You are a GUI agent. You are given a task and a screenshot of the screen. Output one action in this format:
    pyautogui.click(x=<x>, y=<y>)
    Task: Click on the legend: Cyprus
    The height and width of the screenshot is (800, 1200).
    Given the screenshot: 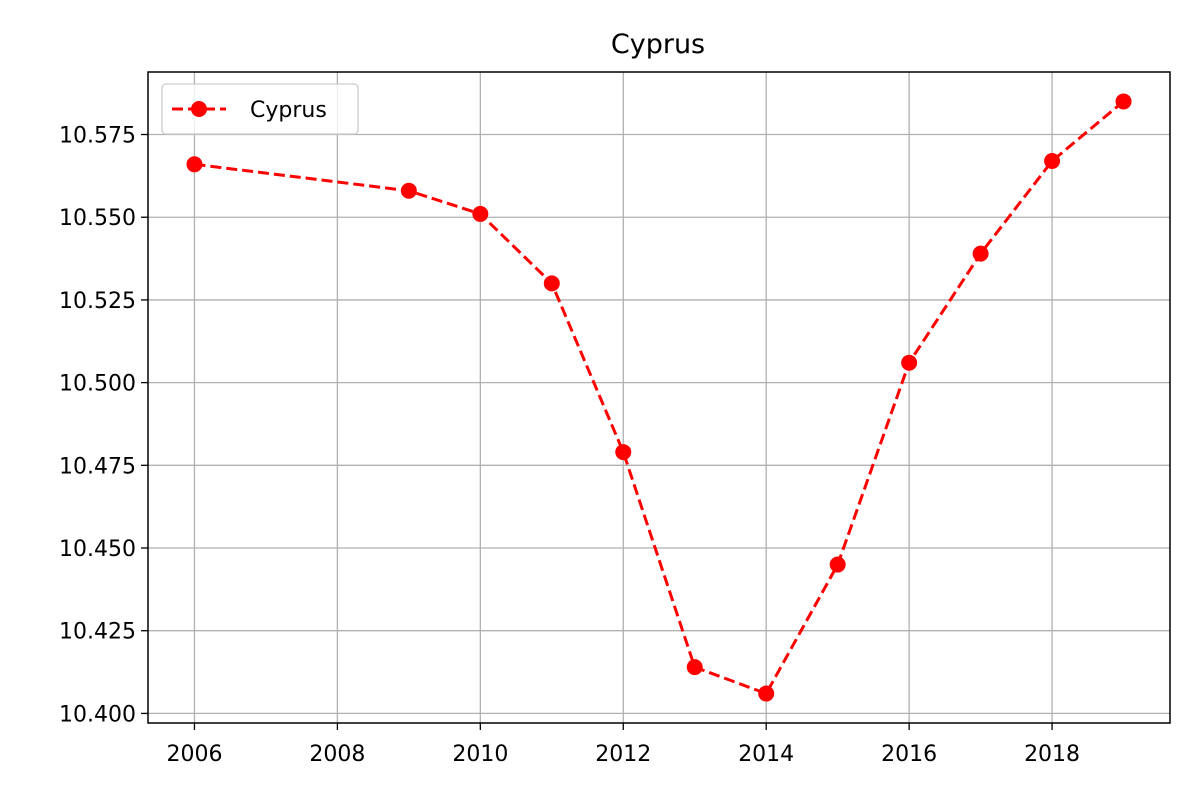 What is the action you would take?
    pyautogui.click(x=260, y=109)
    